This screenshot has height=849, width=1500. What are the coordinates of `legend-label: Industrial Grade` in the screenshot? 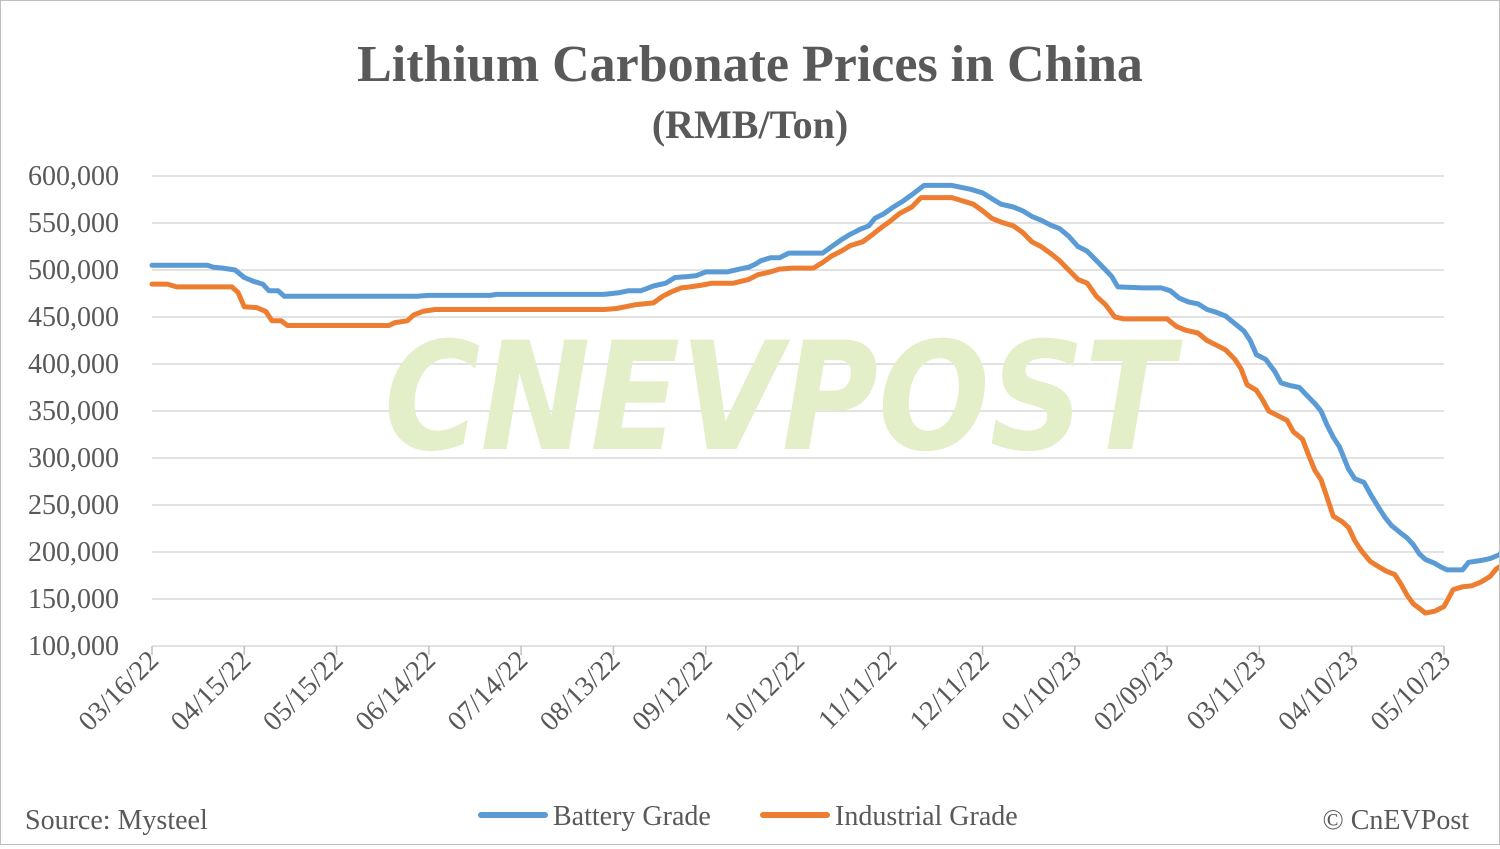 It's located at (926, 816).